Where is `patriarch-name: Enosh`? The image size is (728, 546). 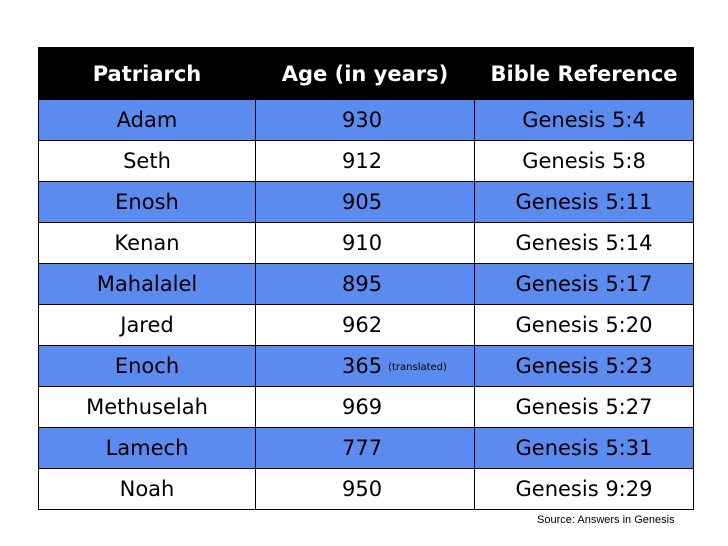 patriarch-name: Enosh is located at coordinates (147, 202).